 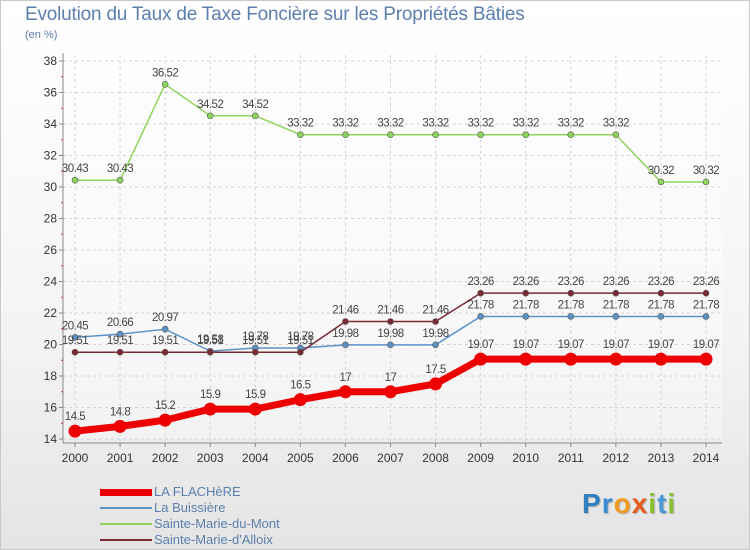 What do you see at coordinates (661, 458) in the screenshot?
I see `x-tick-label: 2013` at bounding box center [661, 458].